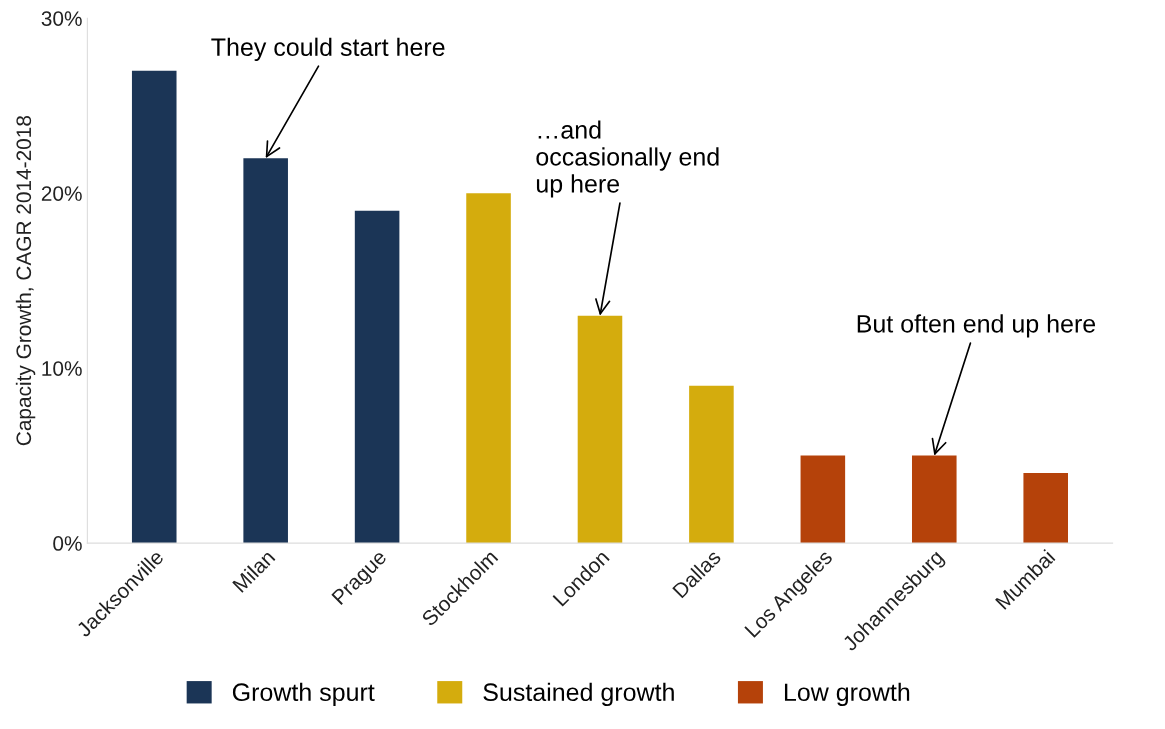  I want to click on legend-label: Growth spurt, so click(303, 694).